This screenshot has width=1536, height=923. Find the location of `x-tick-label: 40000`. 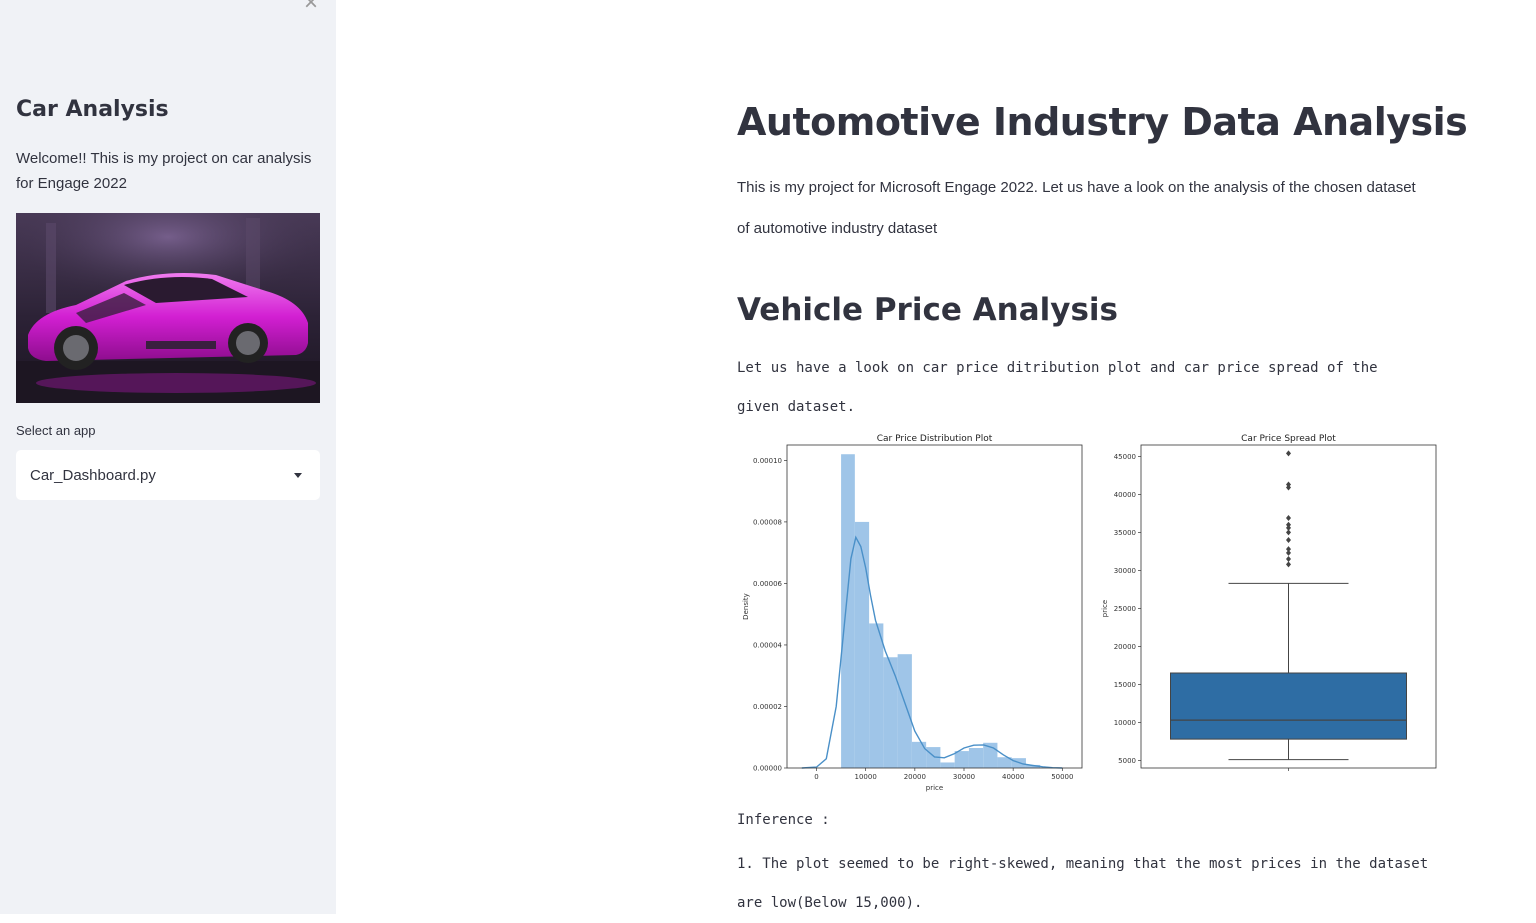

x-tick-label: 40000 is located at coordinates (1013, 777).